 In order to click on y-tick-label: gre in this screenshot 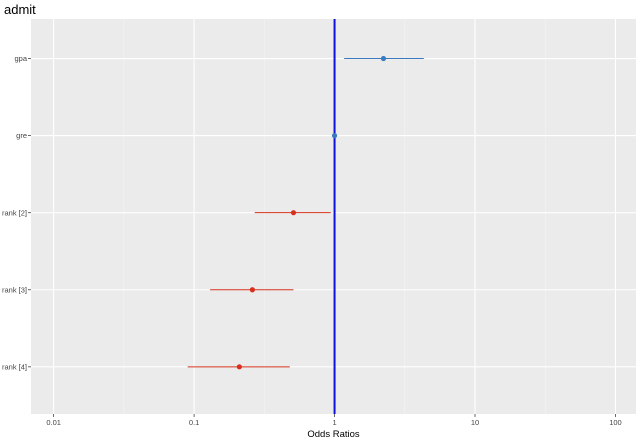, I will do `click(21, 135)`.